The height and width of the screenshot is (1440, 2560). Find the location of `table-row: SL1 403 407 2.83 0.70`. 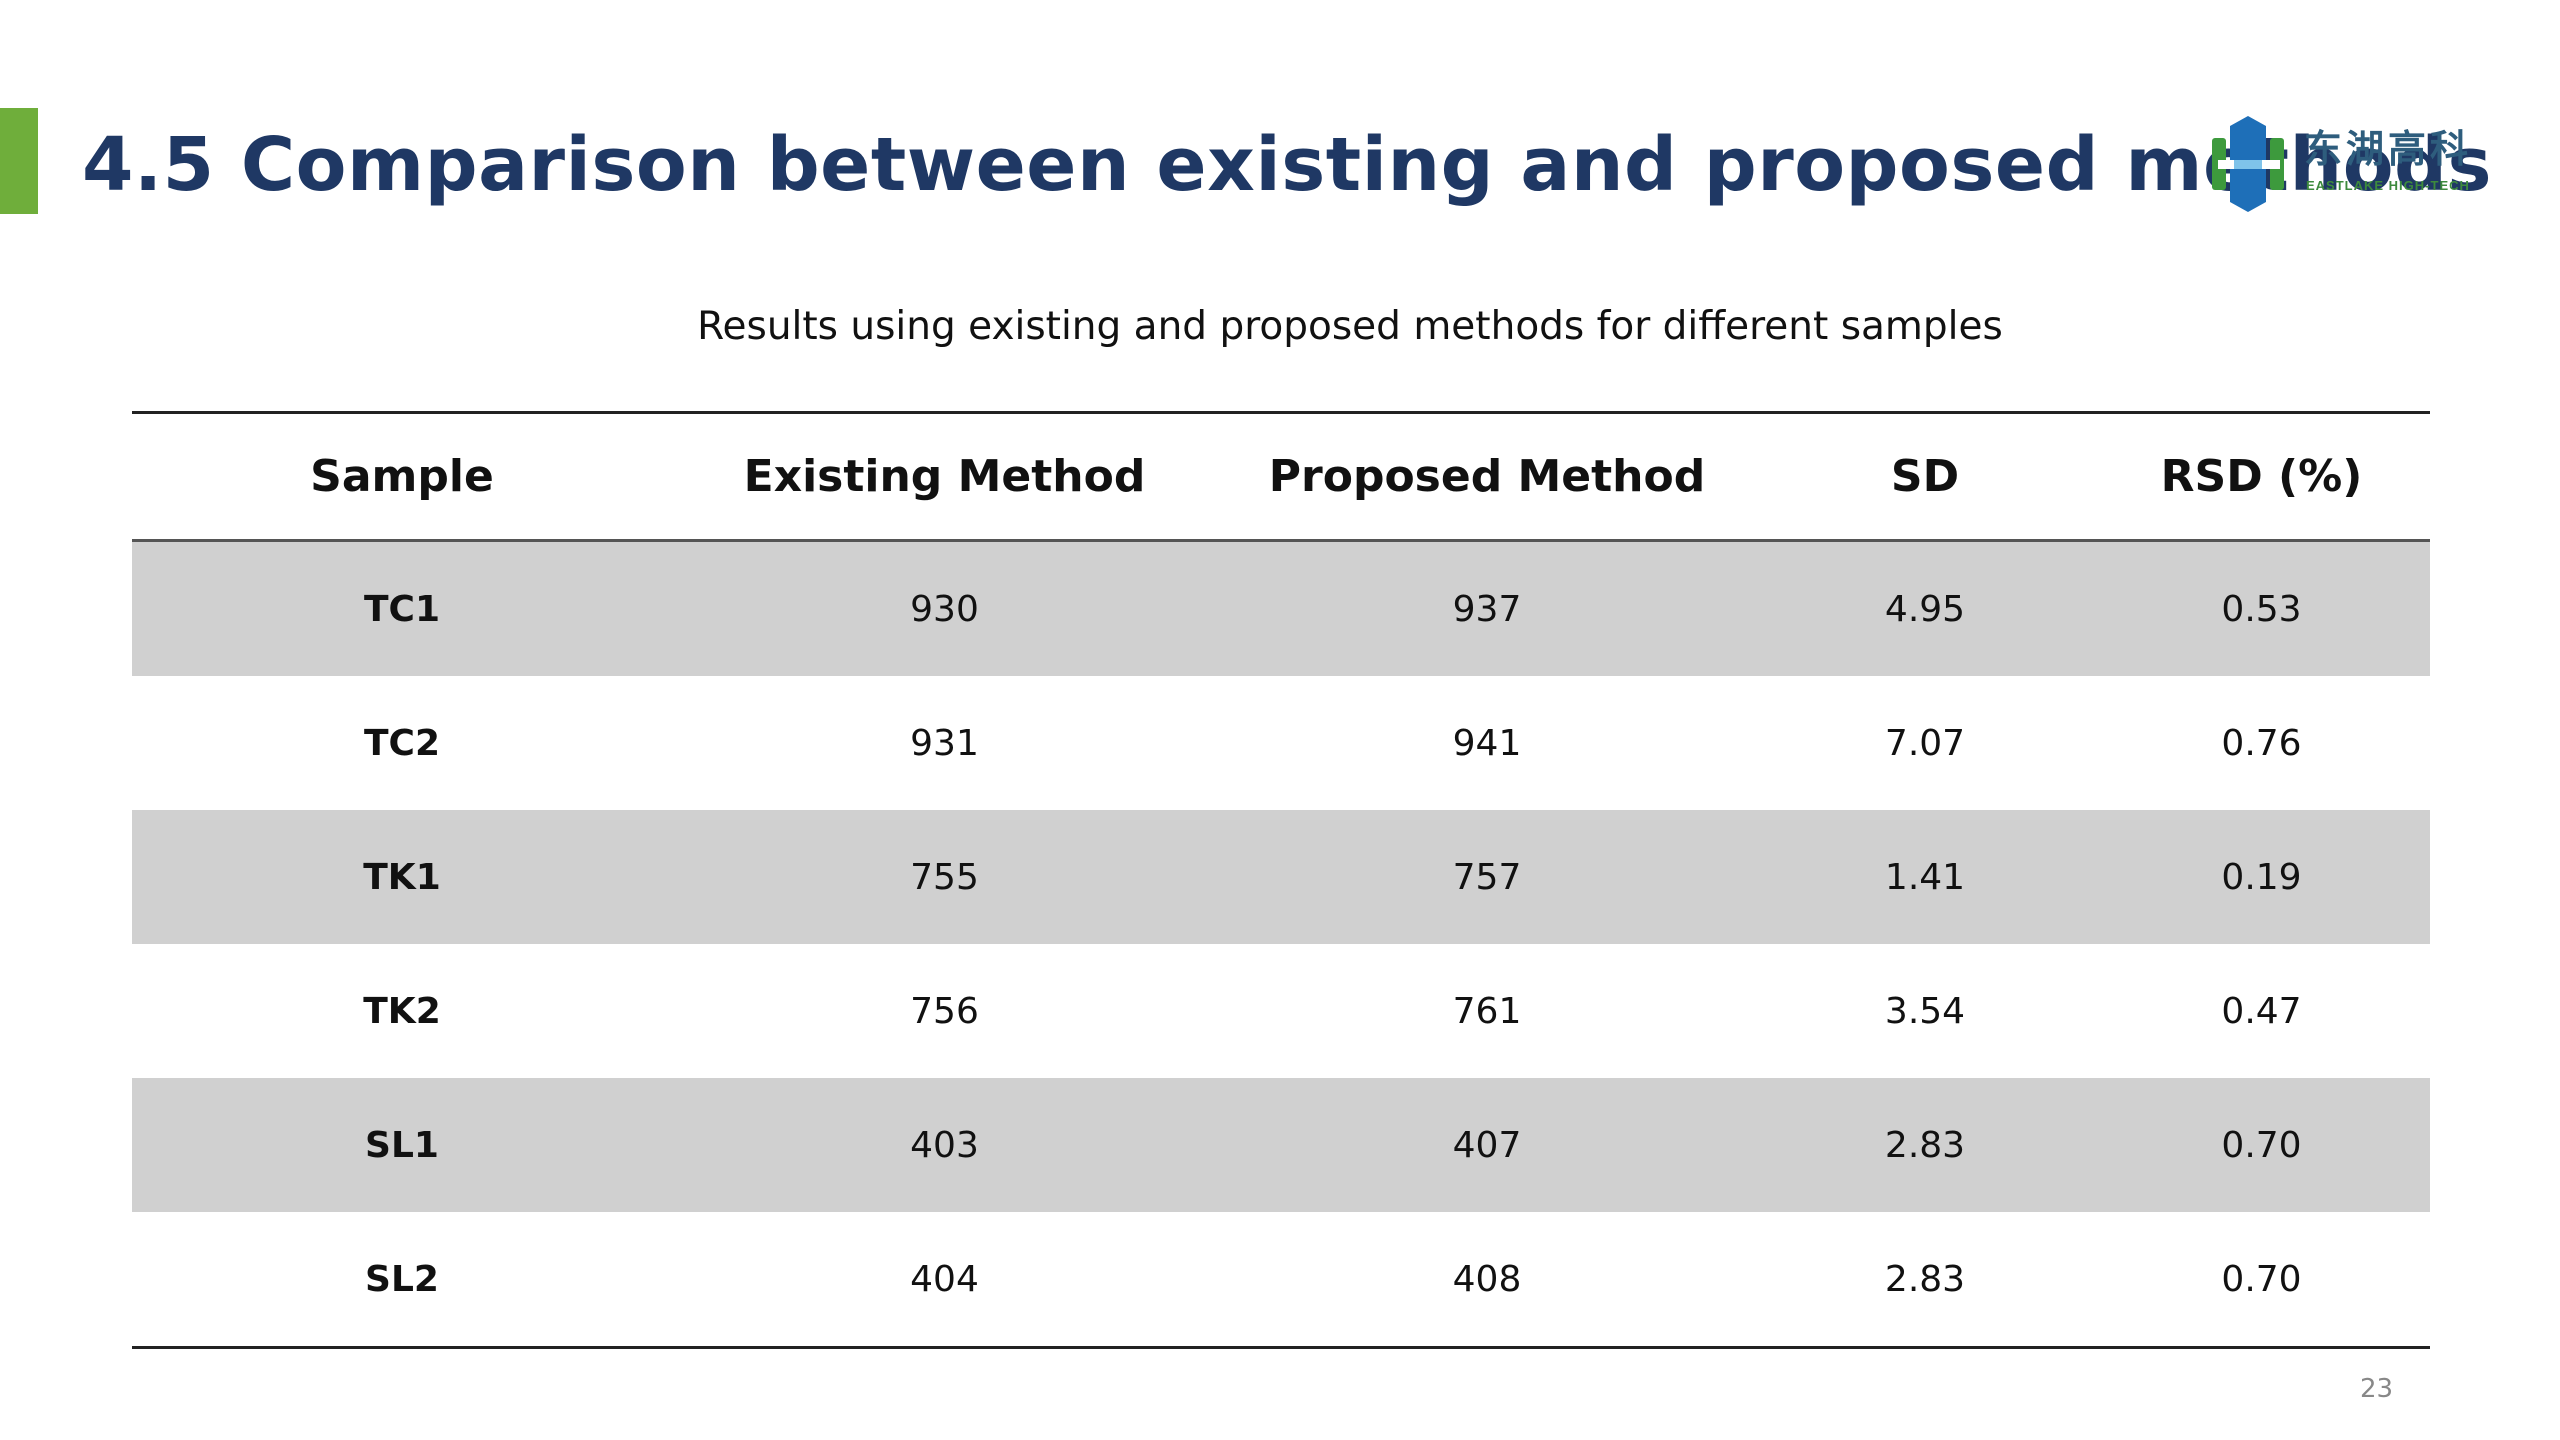

table-row: SL1 403 407 2.83 0.70 is located at coordinates (1281, 1145).